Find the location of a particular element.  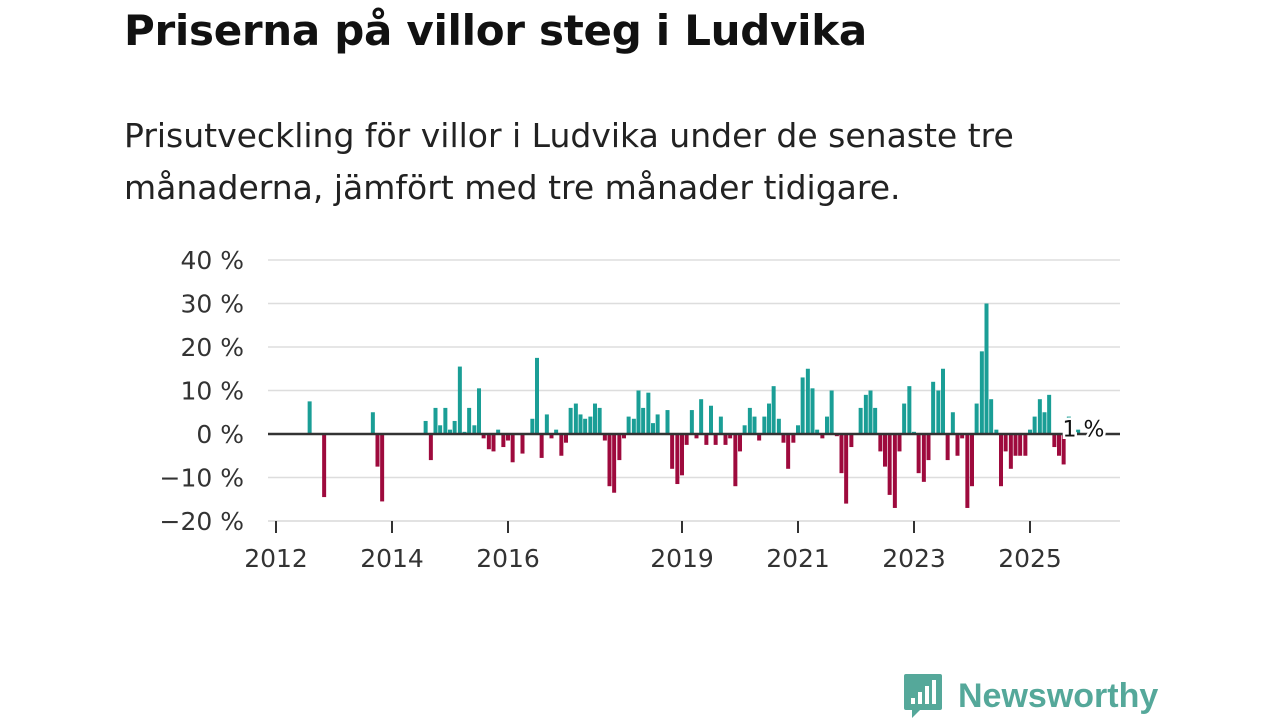

x-tick-label: 2023 is located at coordinates (914, 558).